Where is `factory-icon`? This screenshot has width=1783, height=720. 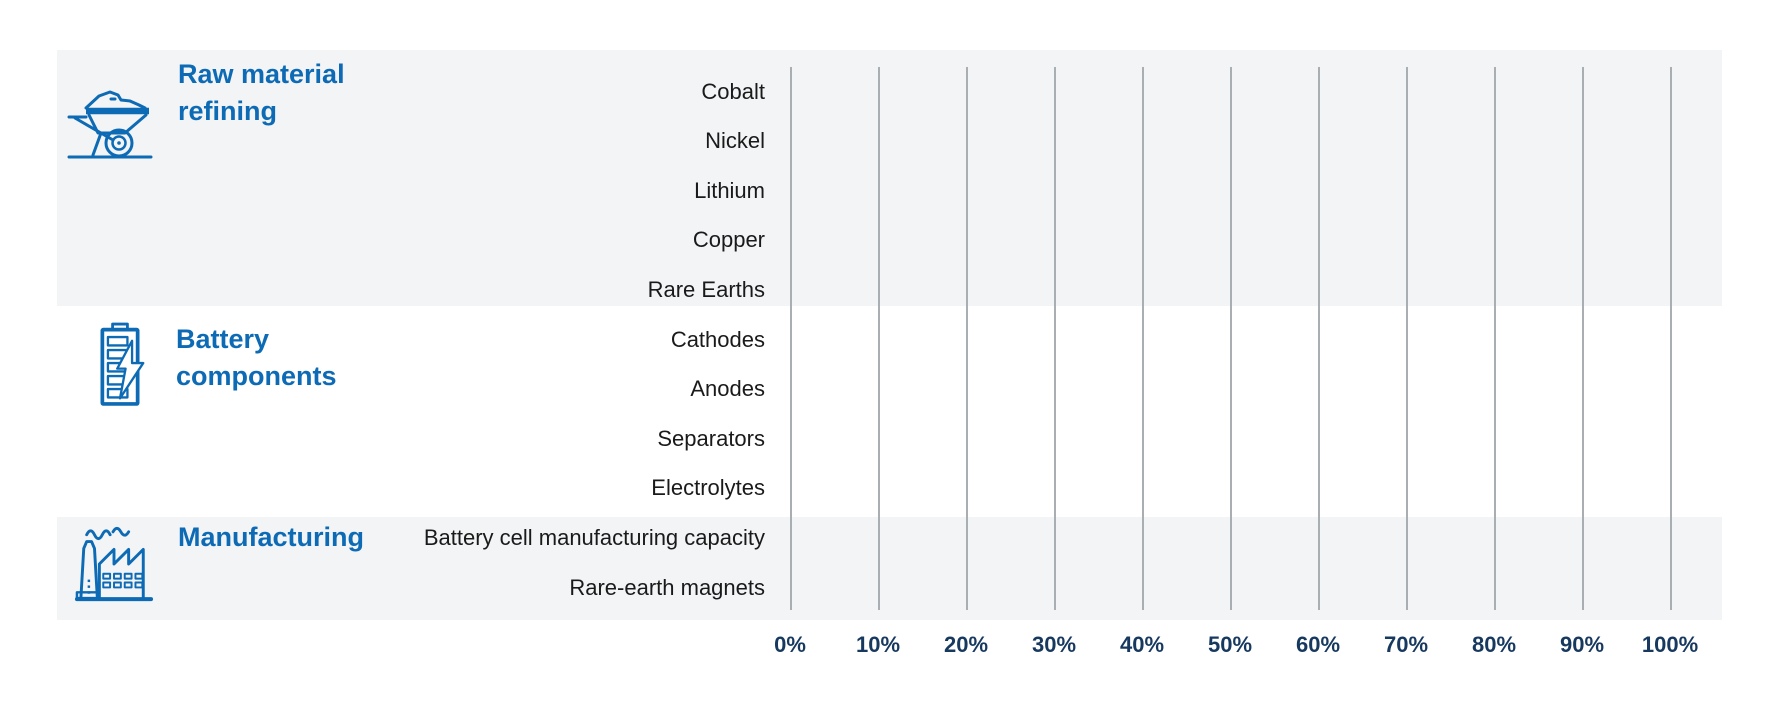 factory-icon is located at coordinates (114, 564).